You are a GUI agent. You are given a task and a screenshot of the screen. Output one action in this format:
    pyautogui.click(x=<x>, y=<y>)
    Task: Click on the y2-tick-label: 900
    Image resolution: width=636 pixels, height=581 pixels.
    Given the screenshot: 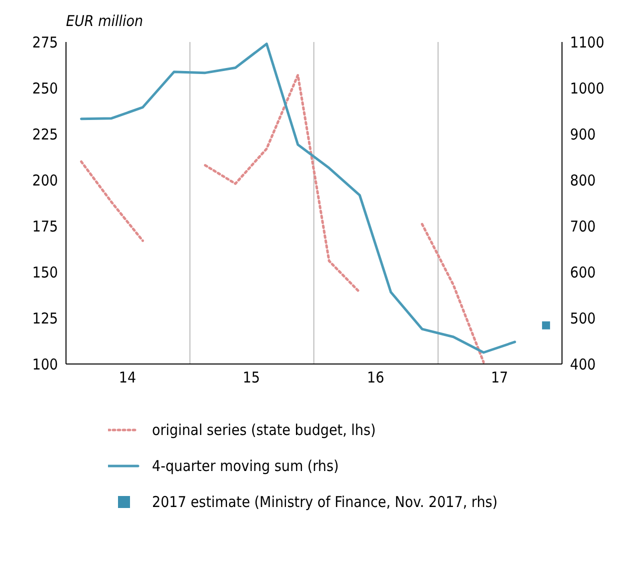 What is the action you would take?
    pyautogui.click(x=583, y=134)
    